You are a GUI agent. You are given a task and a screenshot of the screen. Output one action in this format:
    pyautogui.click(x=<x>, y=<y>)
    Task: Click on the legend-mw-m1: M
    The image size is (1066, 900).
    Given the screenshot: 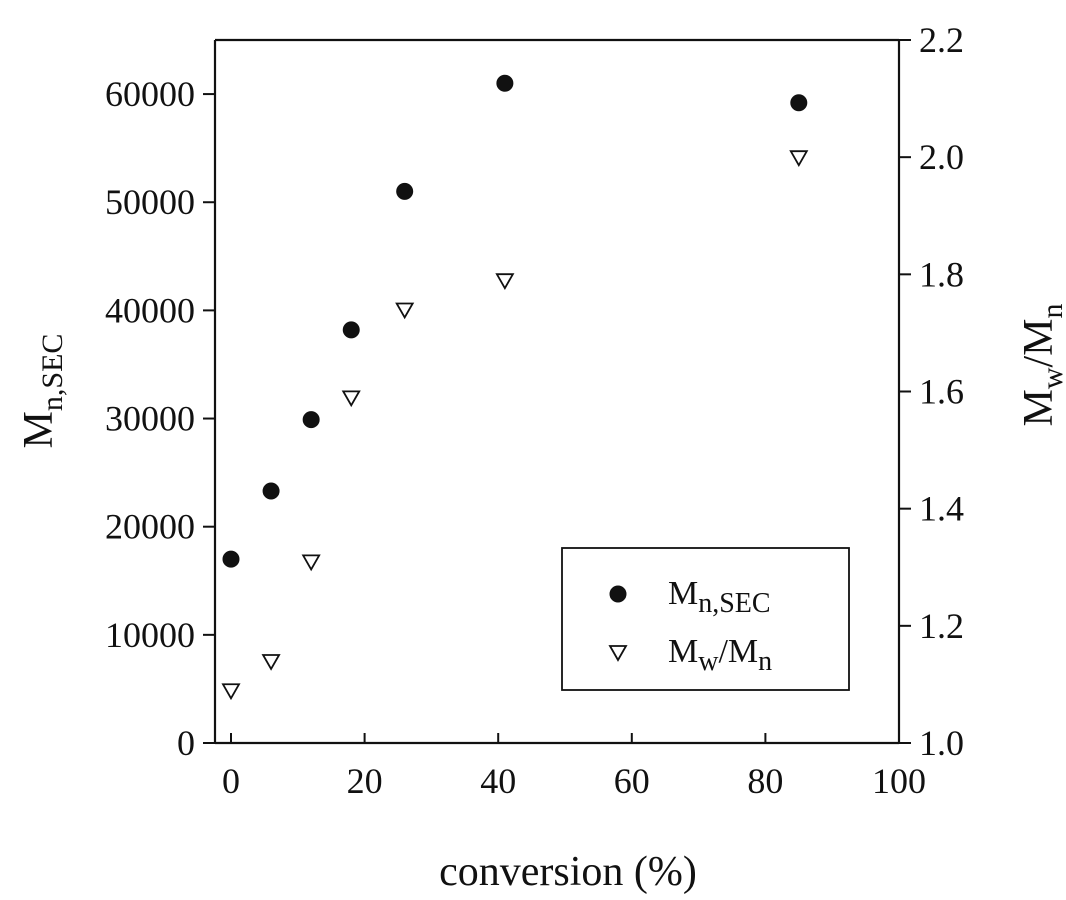 What is the action you would take?
    pyautogui.click(x=683, y=651)
    